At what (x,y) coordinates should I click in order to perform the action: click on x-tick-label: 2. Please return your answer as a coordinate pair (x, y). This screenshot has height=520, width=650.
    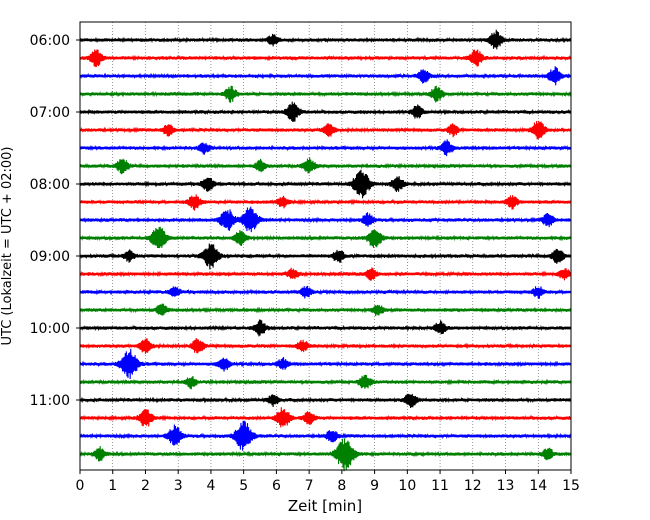
    Looking at the image, I should click on (145, 486).